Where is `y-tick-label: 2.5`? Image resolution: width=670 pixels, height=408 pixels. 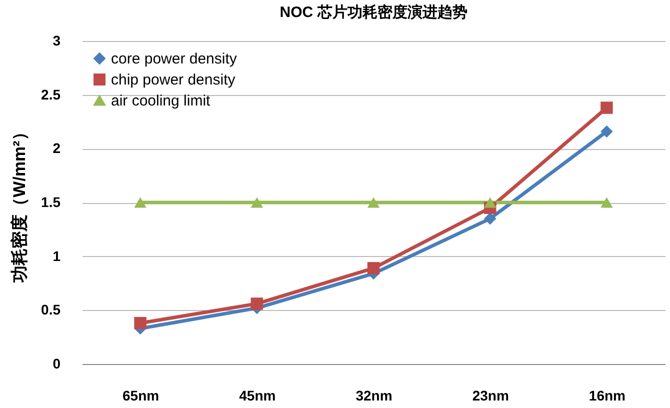
y-tick-label: 2.5 is located at coordinates (51, 94).